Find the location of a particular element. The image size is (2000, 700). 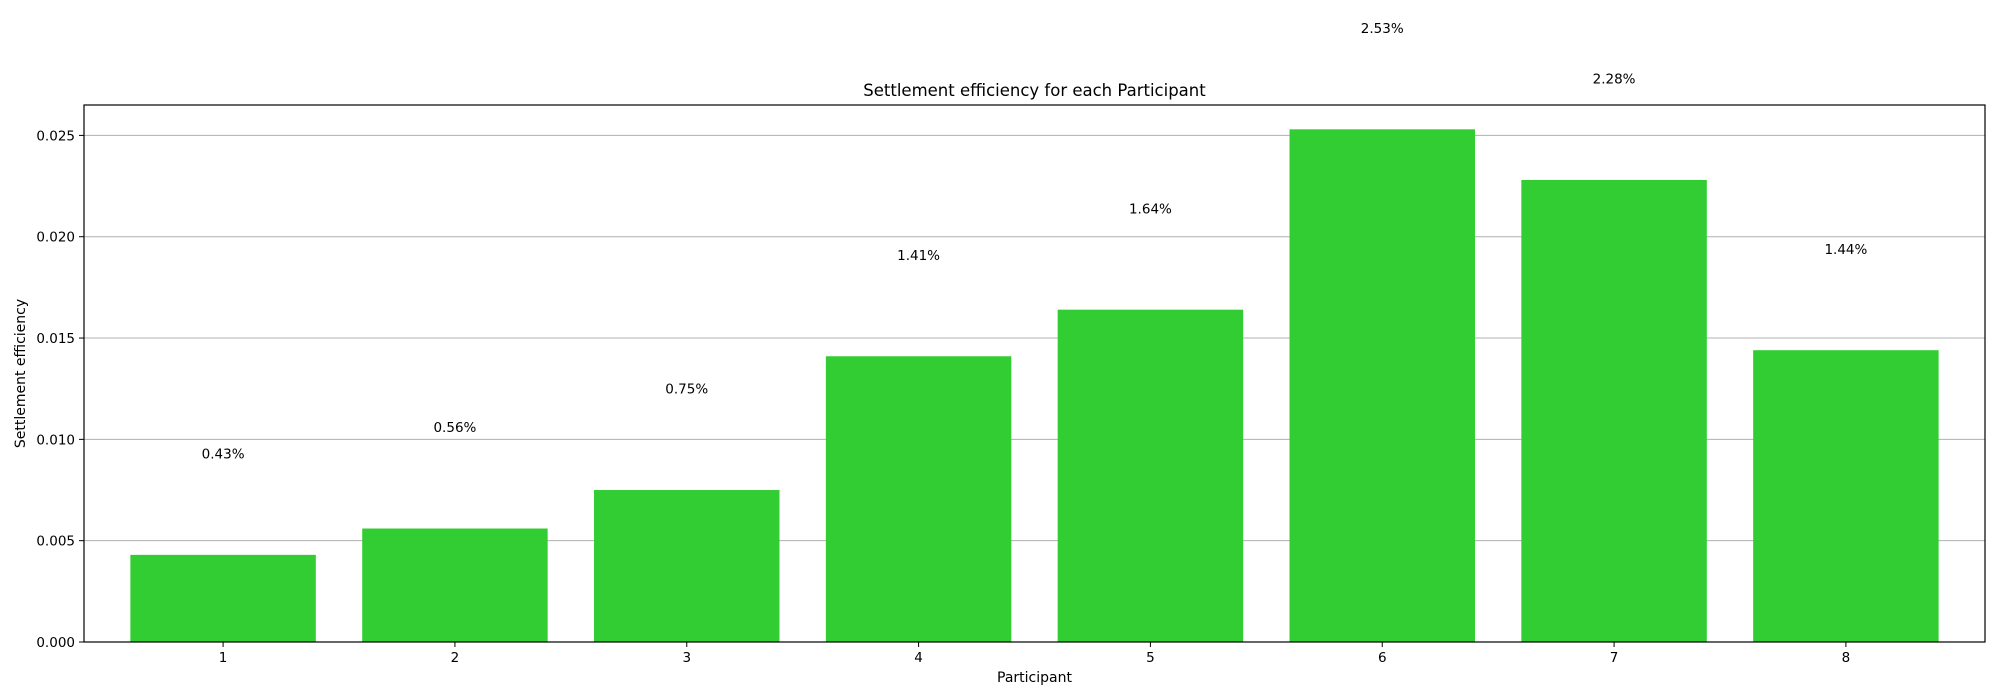

y-tick-label: 0.015 is located at coordinates (55, 339).